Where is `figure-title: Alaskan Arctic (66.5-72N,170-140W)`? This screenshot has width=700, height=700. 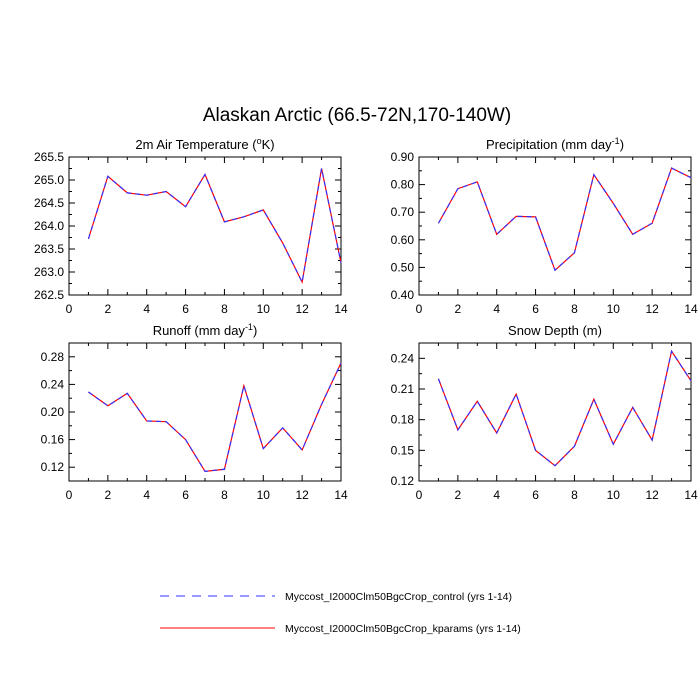 figure-title: Alaskan Arctic (66.5-72N,170-140W) is located at coordinates (357, 115).